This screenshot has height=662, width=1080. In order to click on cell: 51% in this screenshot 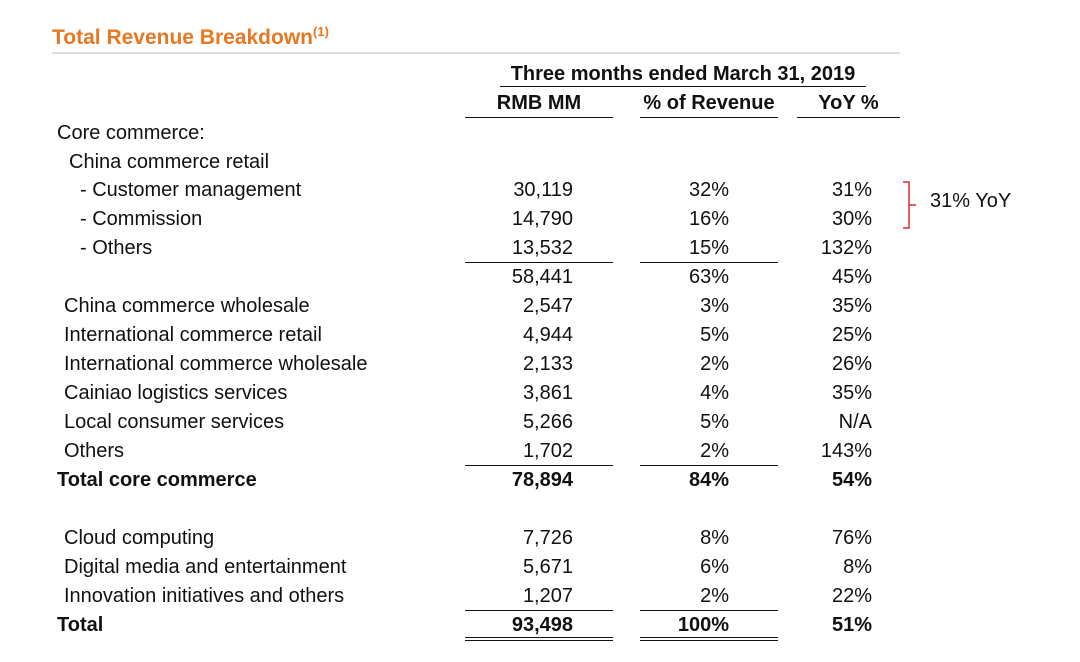, I will do `click(851, 625)`.